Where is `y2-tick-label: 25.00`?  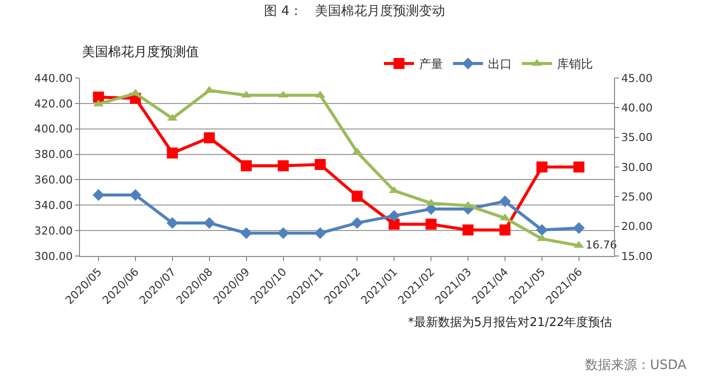
y2-tick-label: 25.00 is located at coordinates (637, 197).